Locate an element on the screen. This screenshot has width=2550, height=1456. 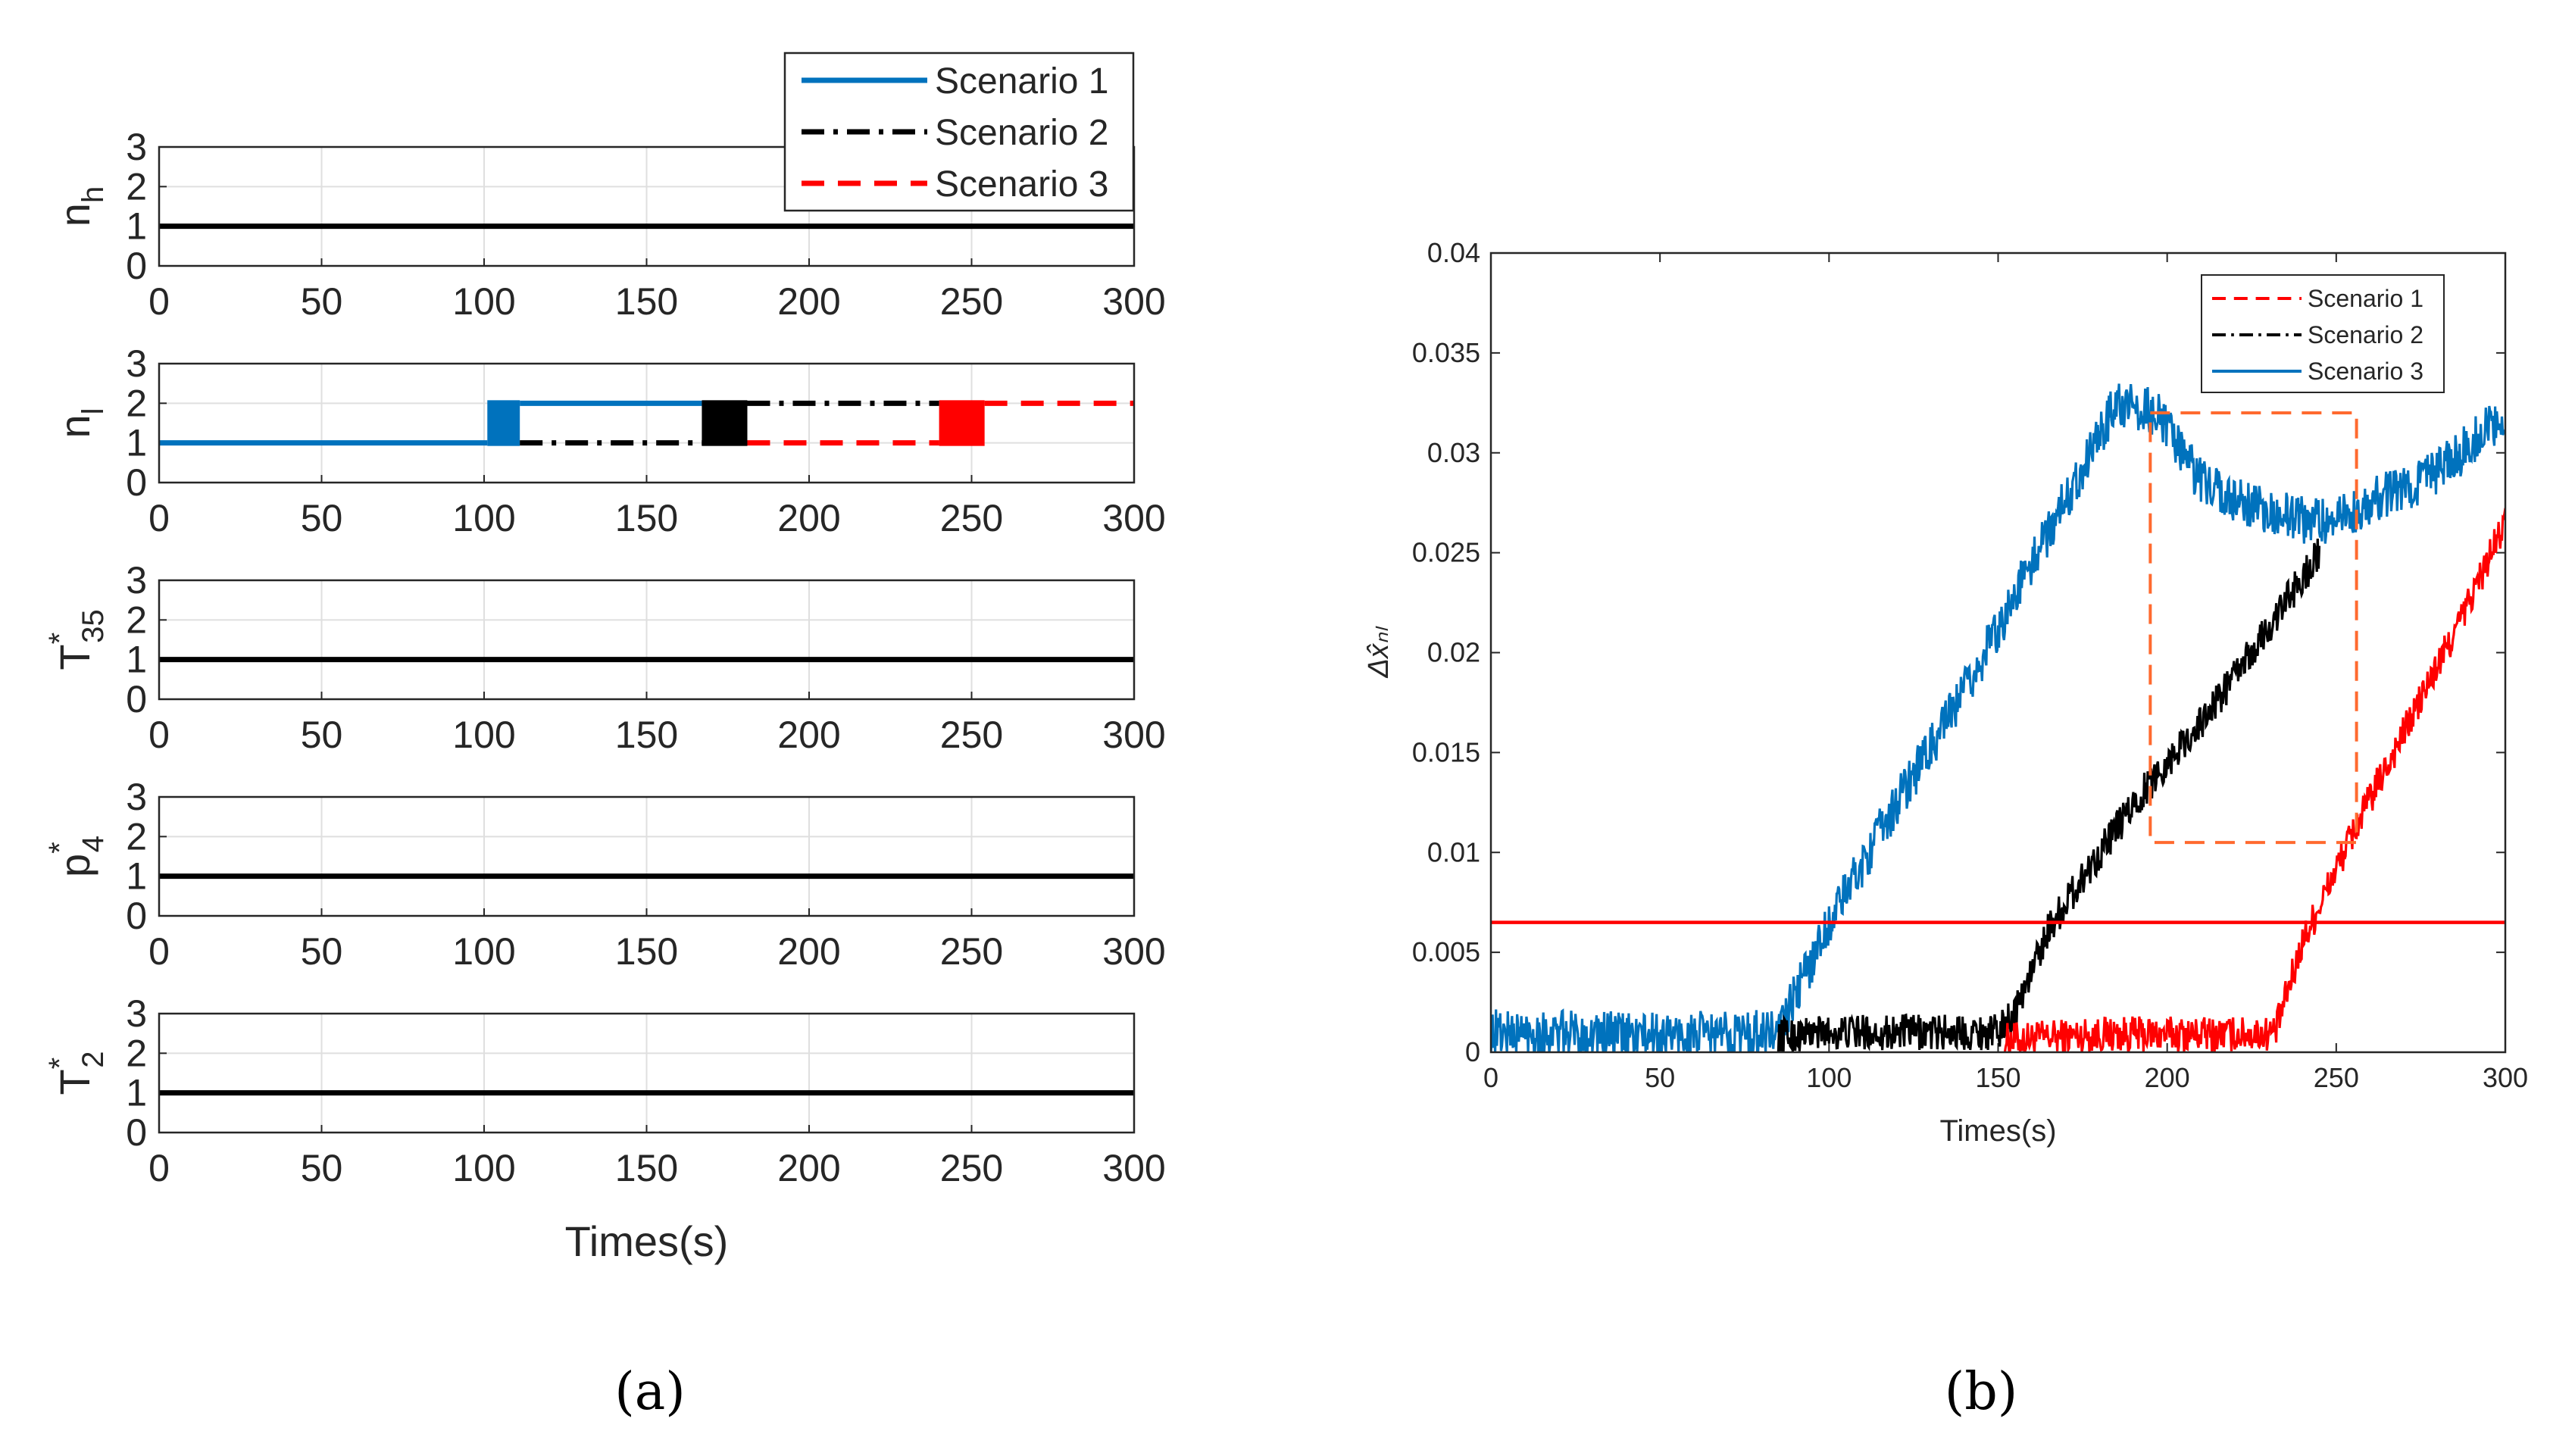
x-axis-label: Times(s) is located at coordinates (647, 1241).